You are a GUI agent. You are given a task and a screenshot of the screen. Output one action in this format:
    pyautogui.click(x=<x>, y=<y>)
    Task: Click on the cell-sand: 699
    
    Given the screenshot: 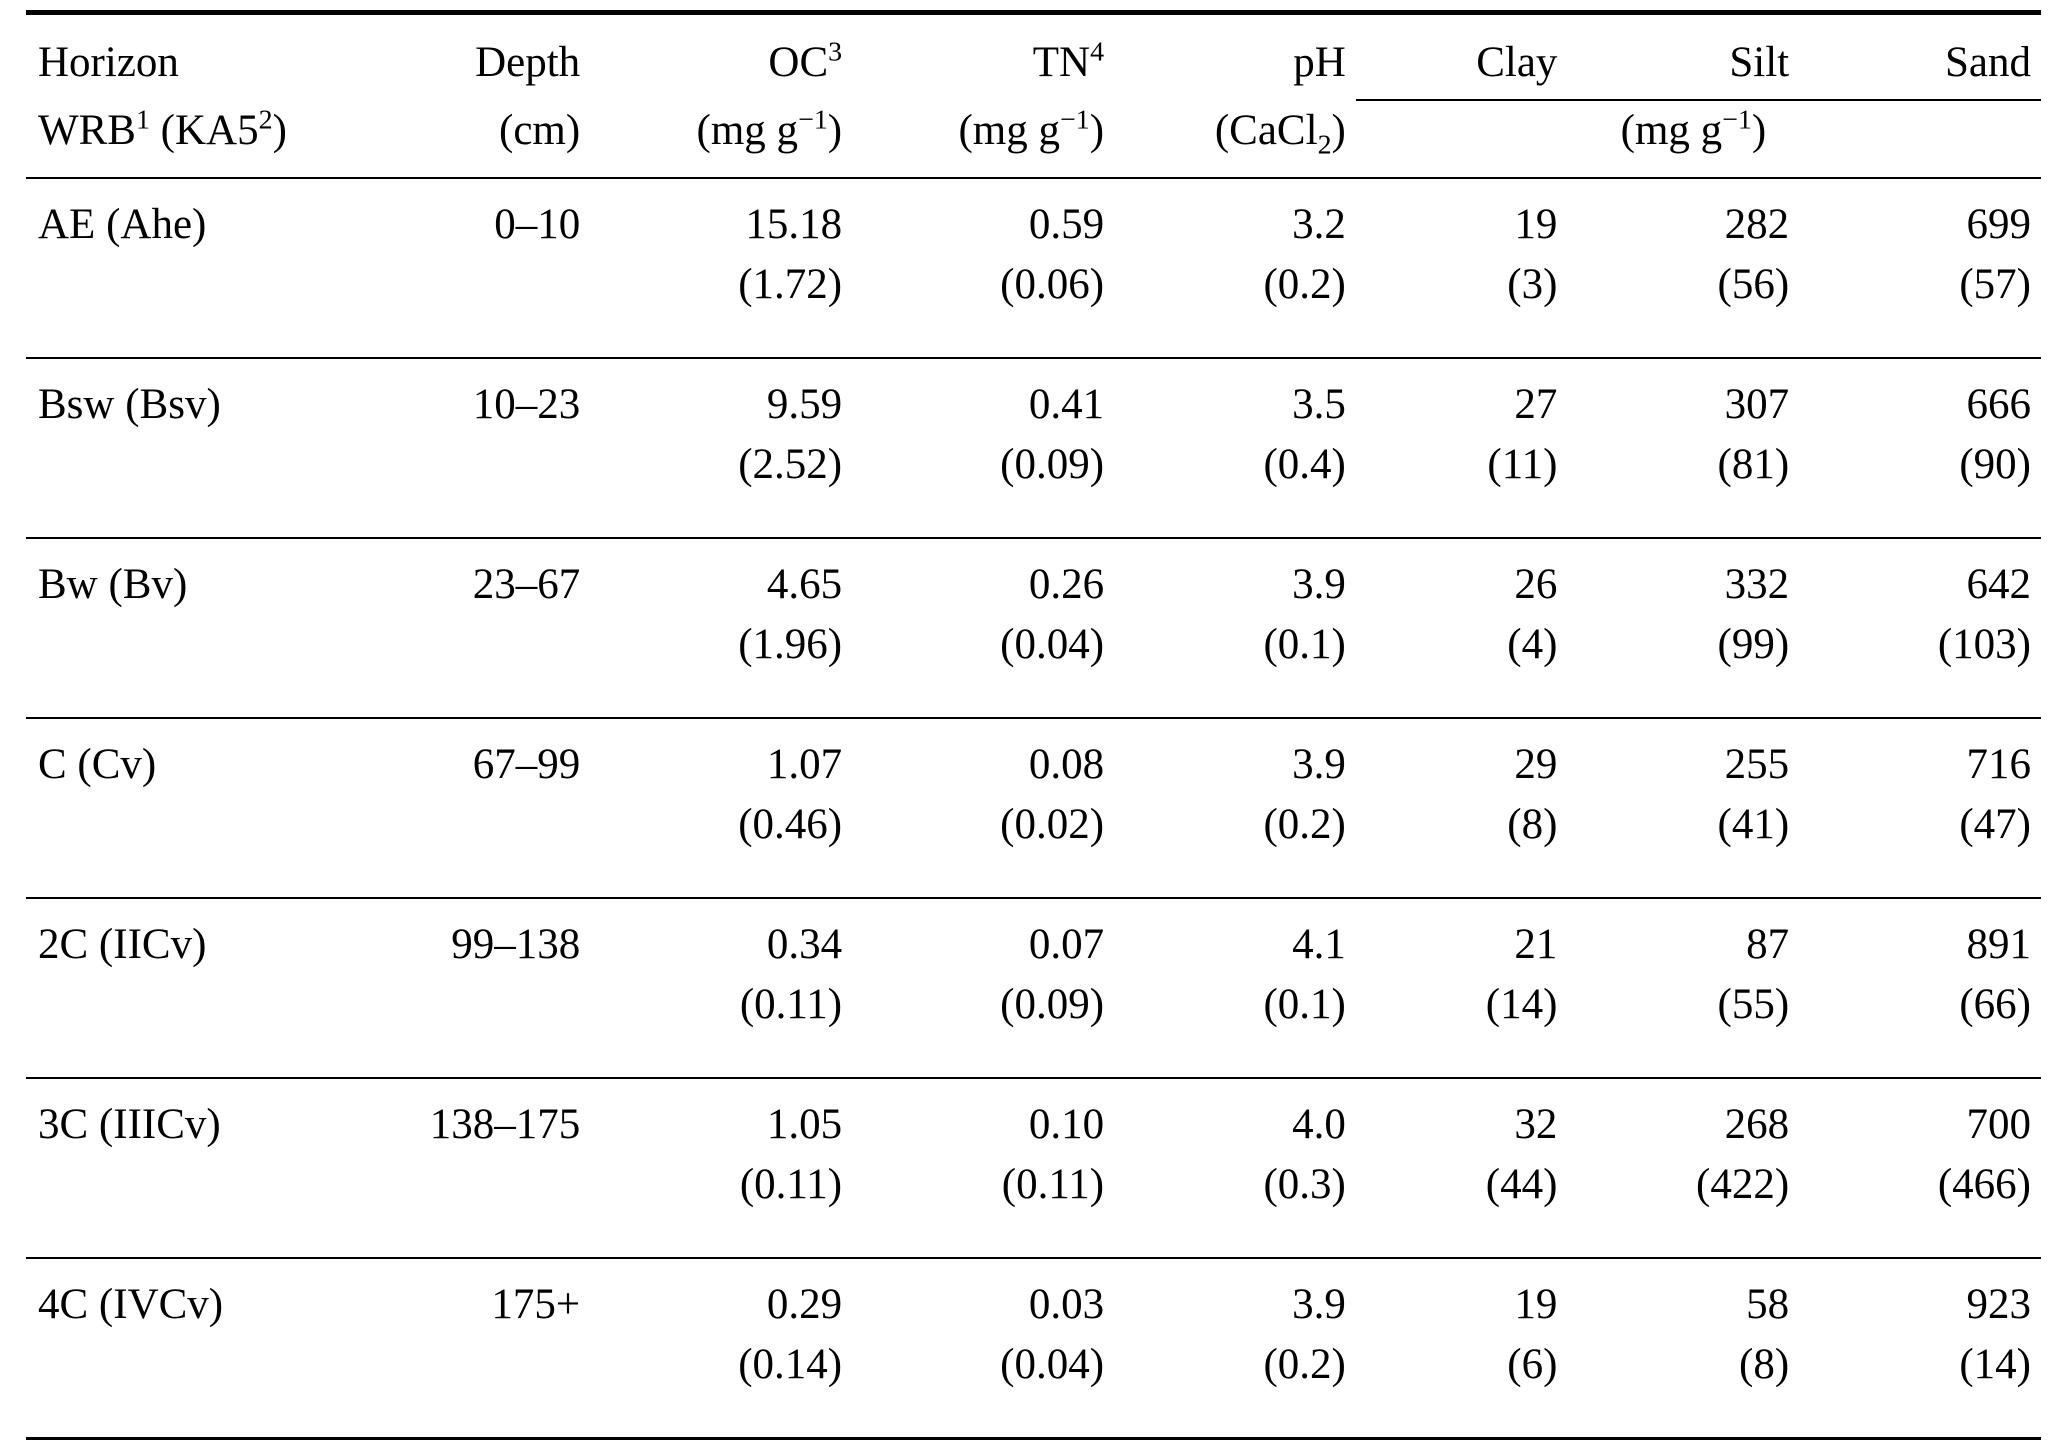 What is the action you would take?
    pyautogui.click(x=1920, y=216)
    